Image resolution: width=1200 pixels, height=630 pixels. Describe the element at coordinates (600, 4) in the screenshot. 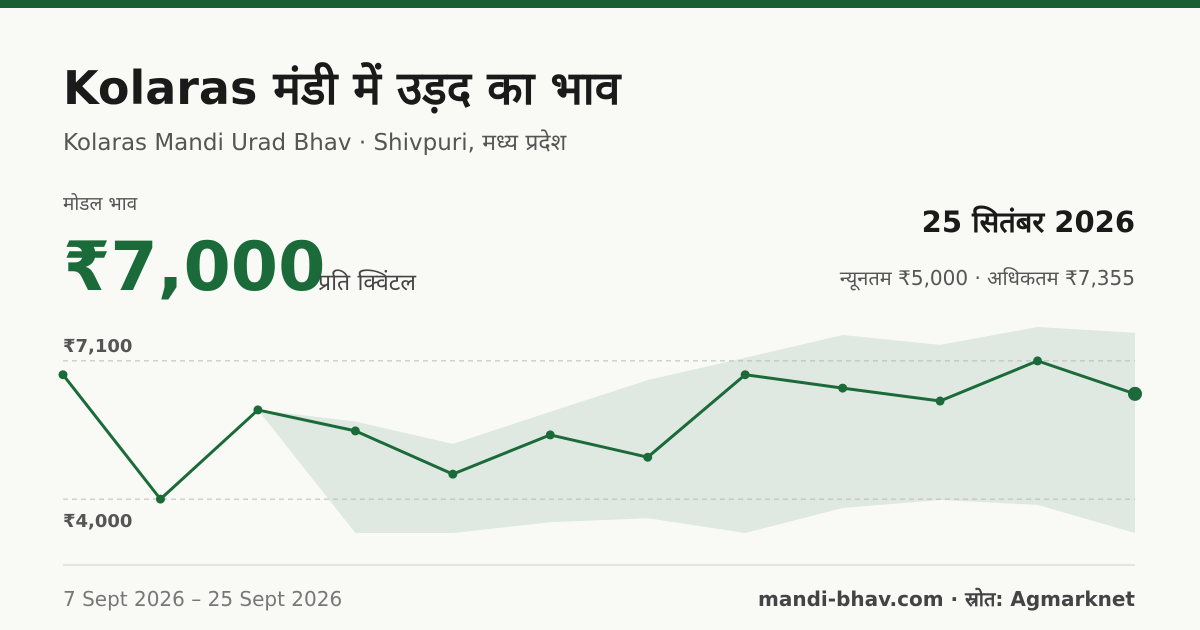

I see `top-bar` at that location.